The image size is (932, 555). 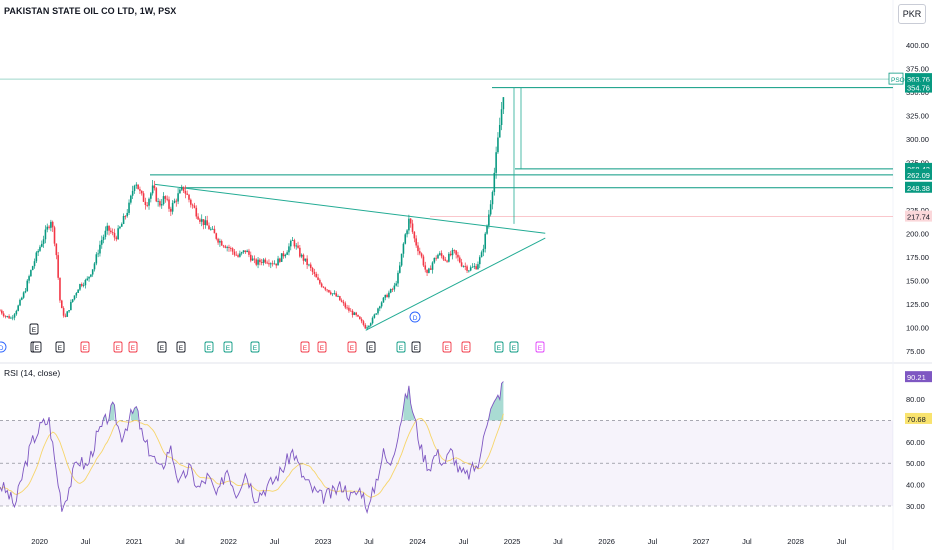 I want to click on price-tick-label: 125.00, so click(x=917, y=304).